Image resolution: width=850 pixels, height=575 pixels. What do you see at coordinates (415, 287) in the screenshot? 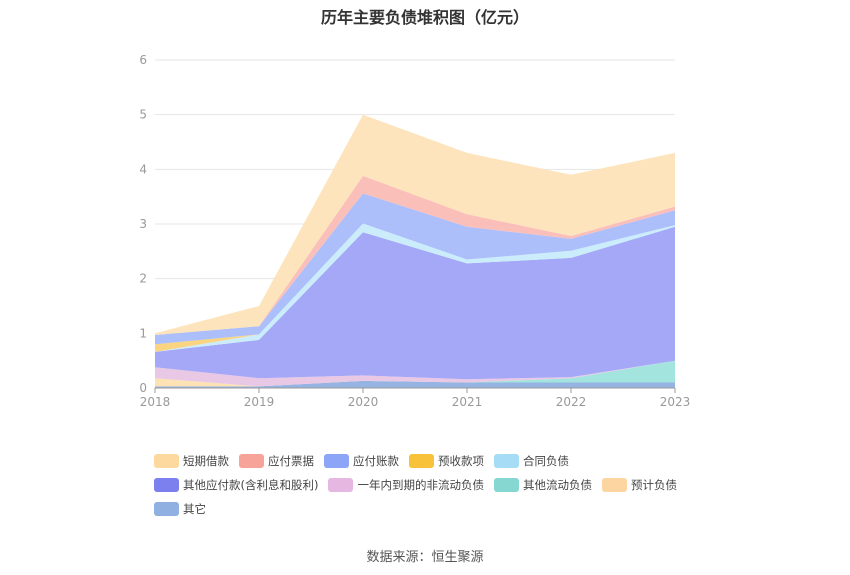
I see `area-series-合同负债` at bounding box center [415, 287].